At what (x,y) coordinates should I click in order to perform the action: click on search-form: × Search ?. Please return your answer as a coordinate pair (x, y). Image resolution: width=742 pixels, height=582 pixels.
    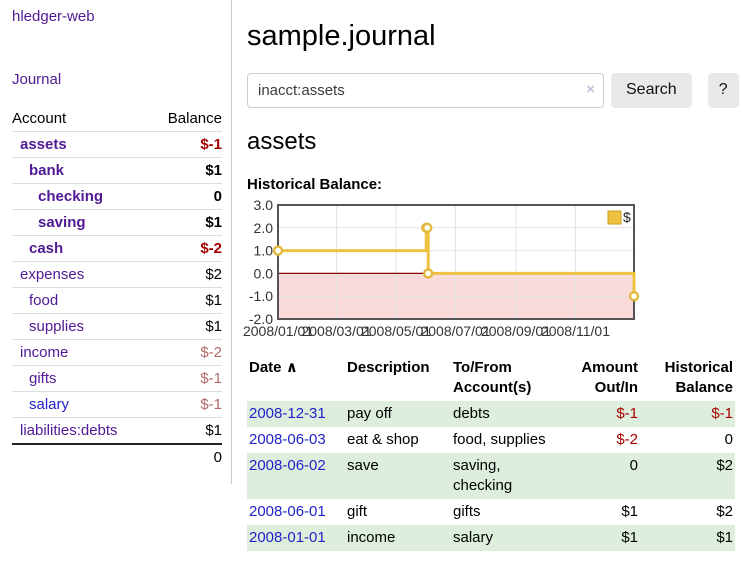
    Looking at the image, I should click on (494, 90).